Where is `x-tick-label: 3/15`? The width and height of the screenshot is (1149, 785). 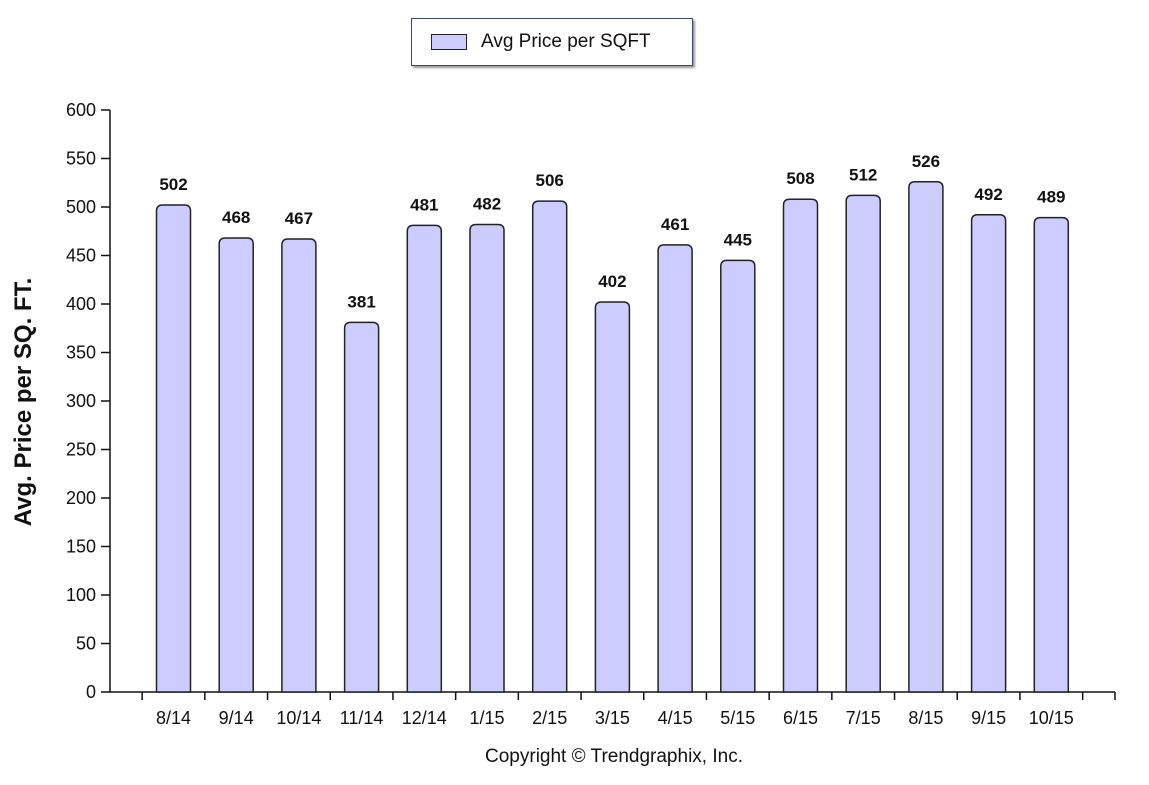
x-tick-label: 3/15 is located at coordinates (612, 718).